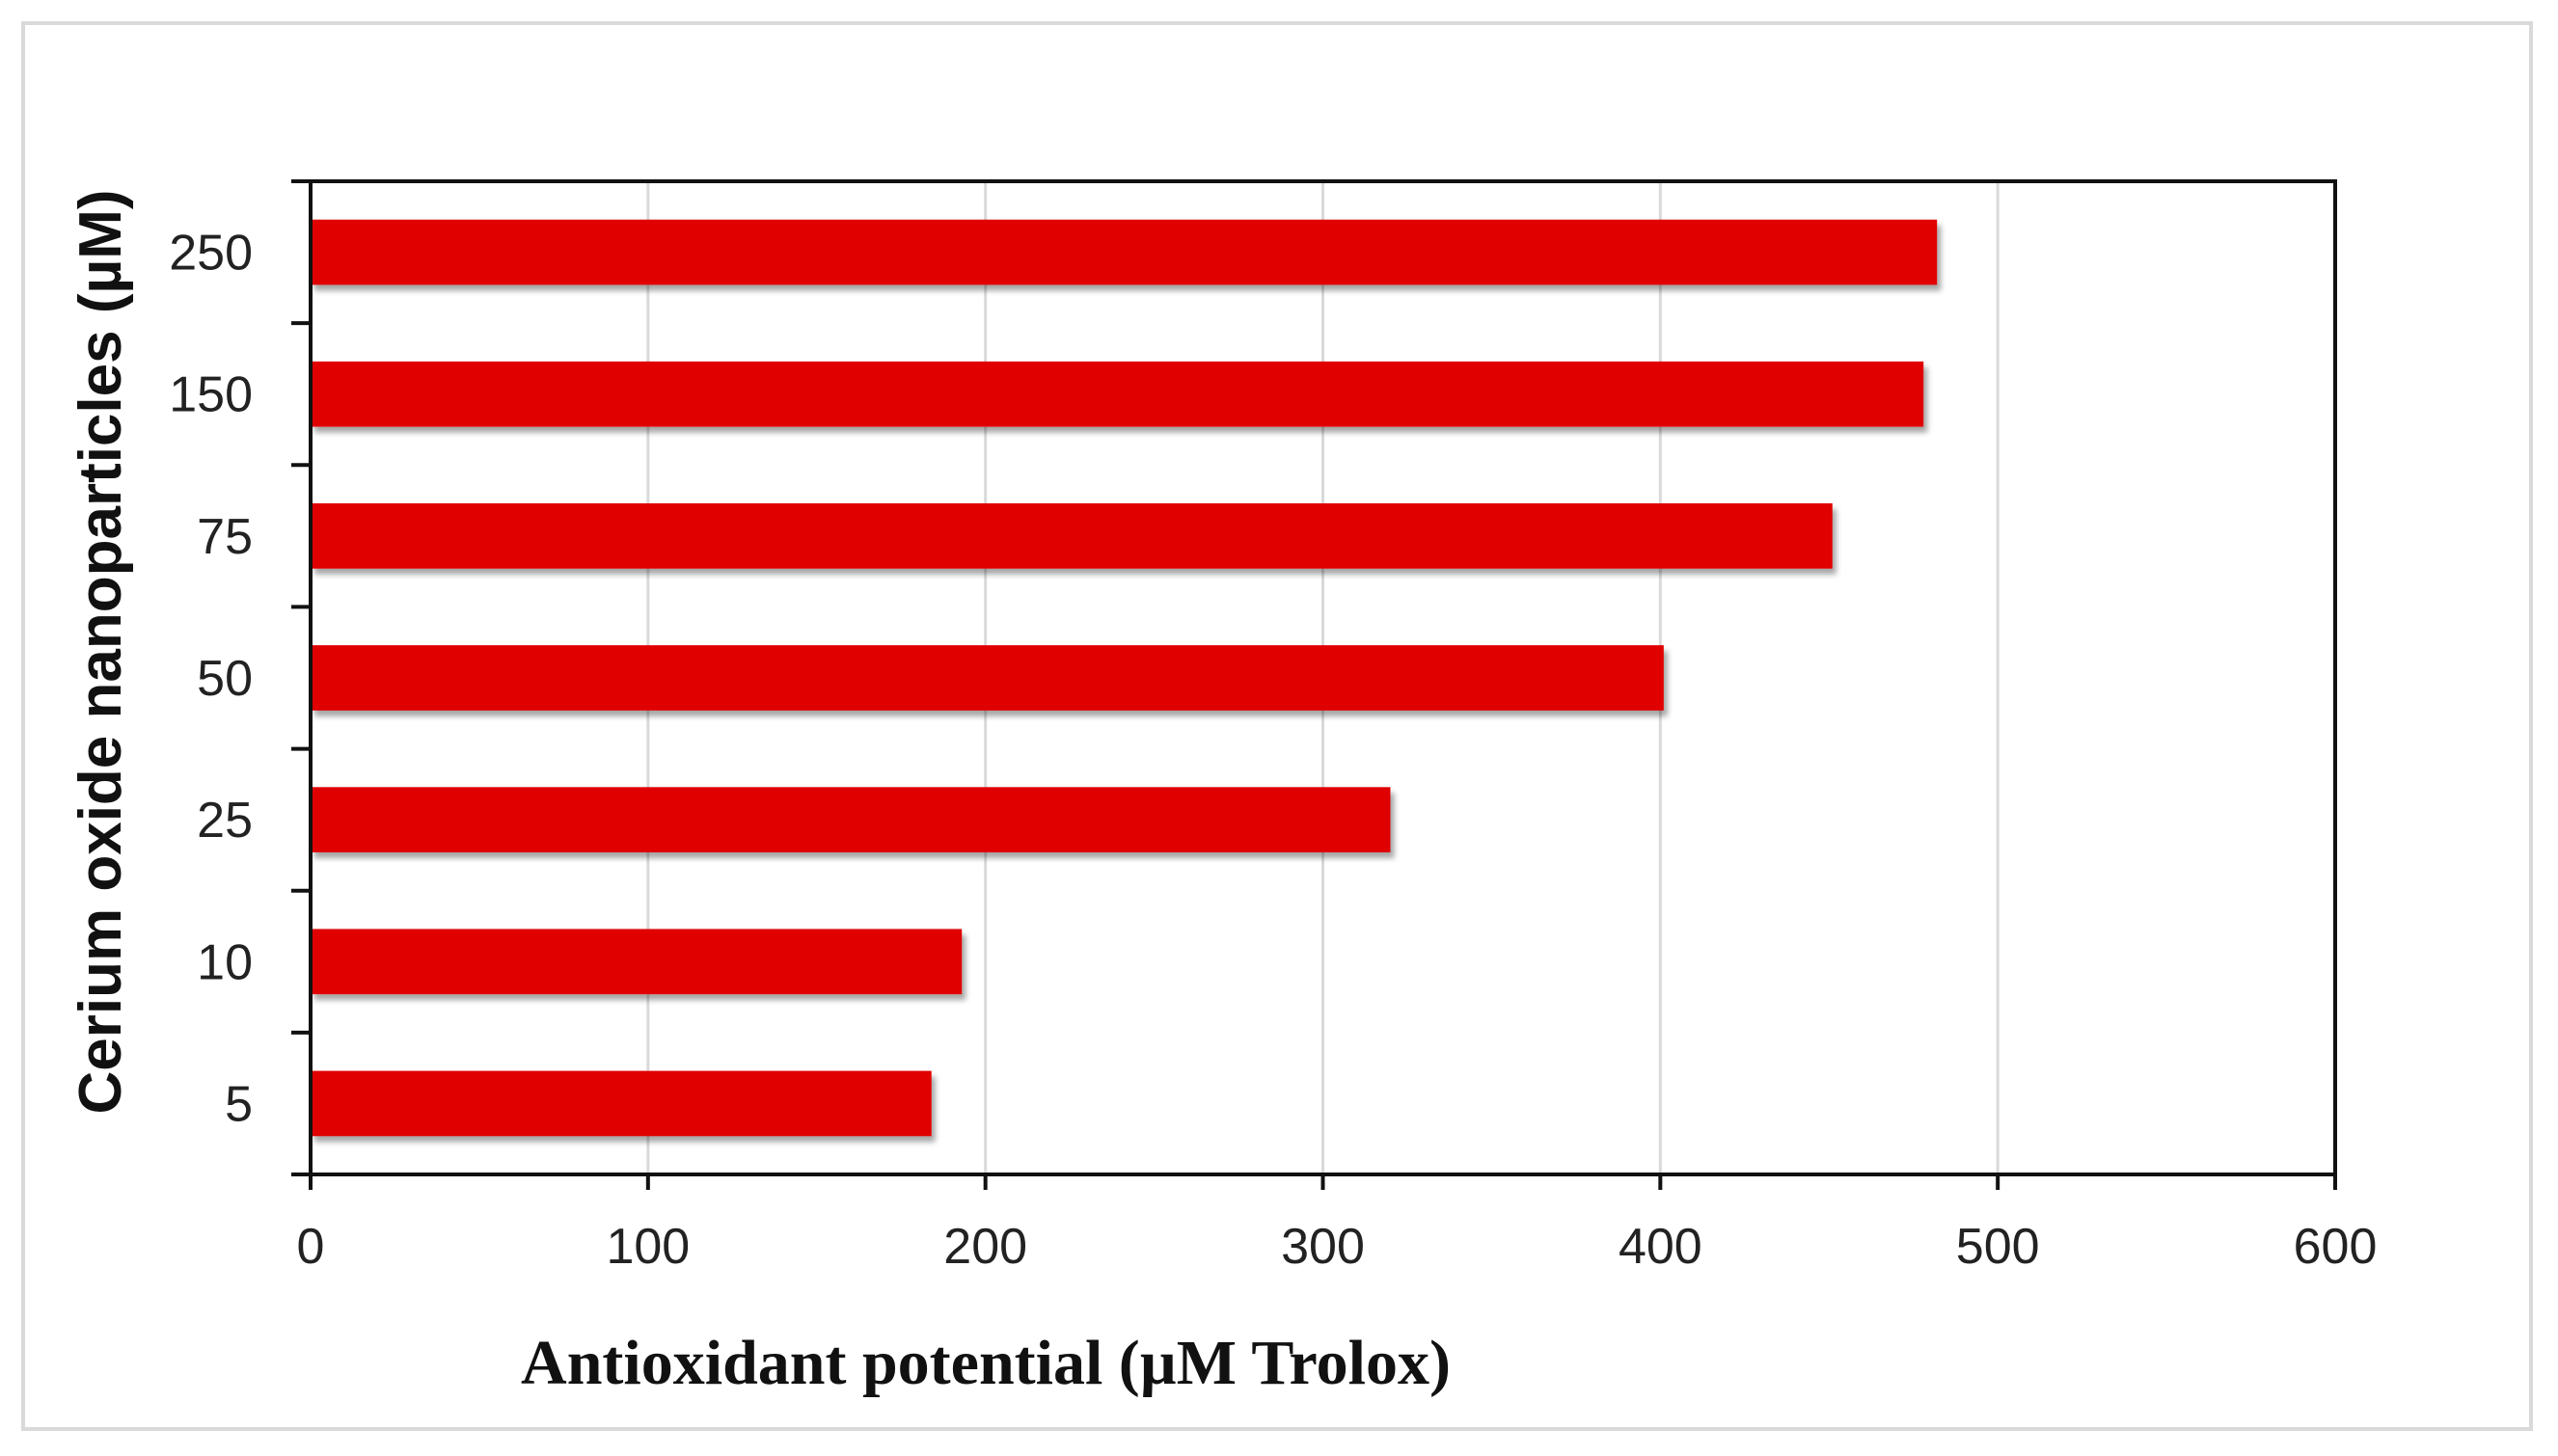 The image size is (2558, 1456). What do you see at coordinates (225, 537) in the screenshot?
I see `y-tick-label: 75` at bounding box center [225, 537].